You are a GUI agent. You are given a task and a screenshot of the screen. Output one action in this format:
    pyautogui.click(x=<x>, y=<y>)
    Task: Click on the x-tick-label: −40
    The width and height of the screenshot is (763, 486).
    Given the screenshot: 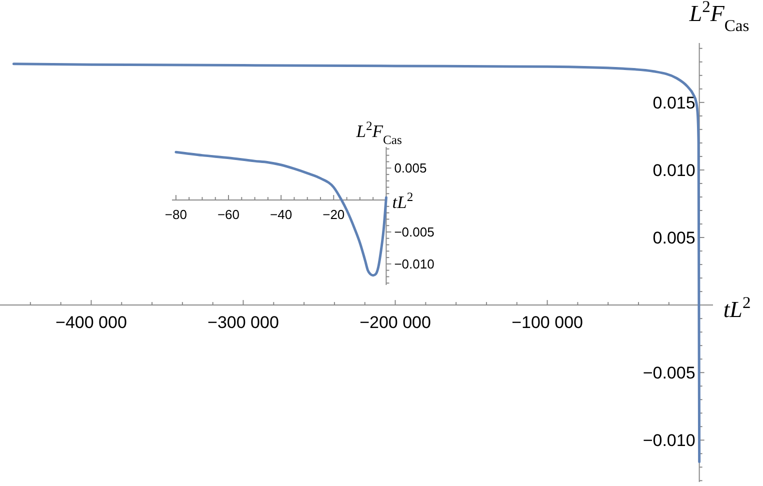 What is the action you would take?
    pyautogui.click(x=281, y=214)
    